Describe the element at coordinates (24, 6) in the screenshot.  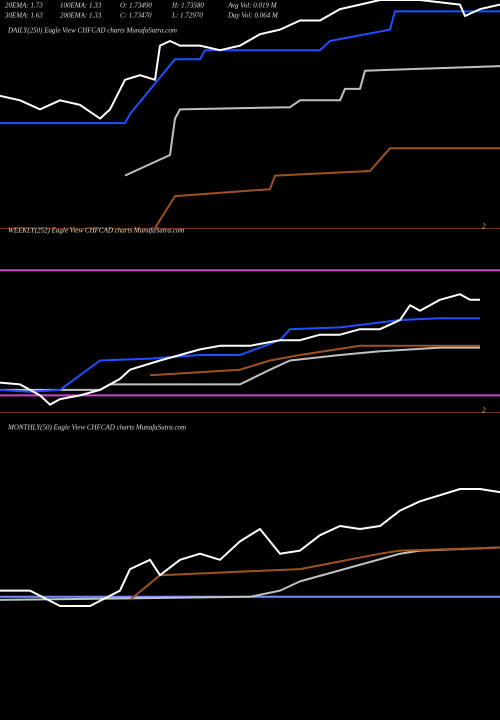
I see `header-stat: 20EMA: 1.73` at that location.